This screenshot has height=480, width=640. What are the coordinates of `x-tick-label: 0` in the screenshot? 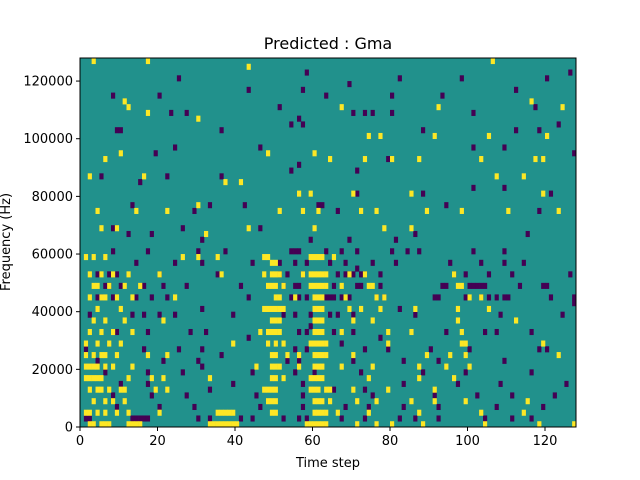 It's located at (80, 441).